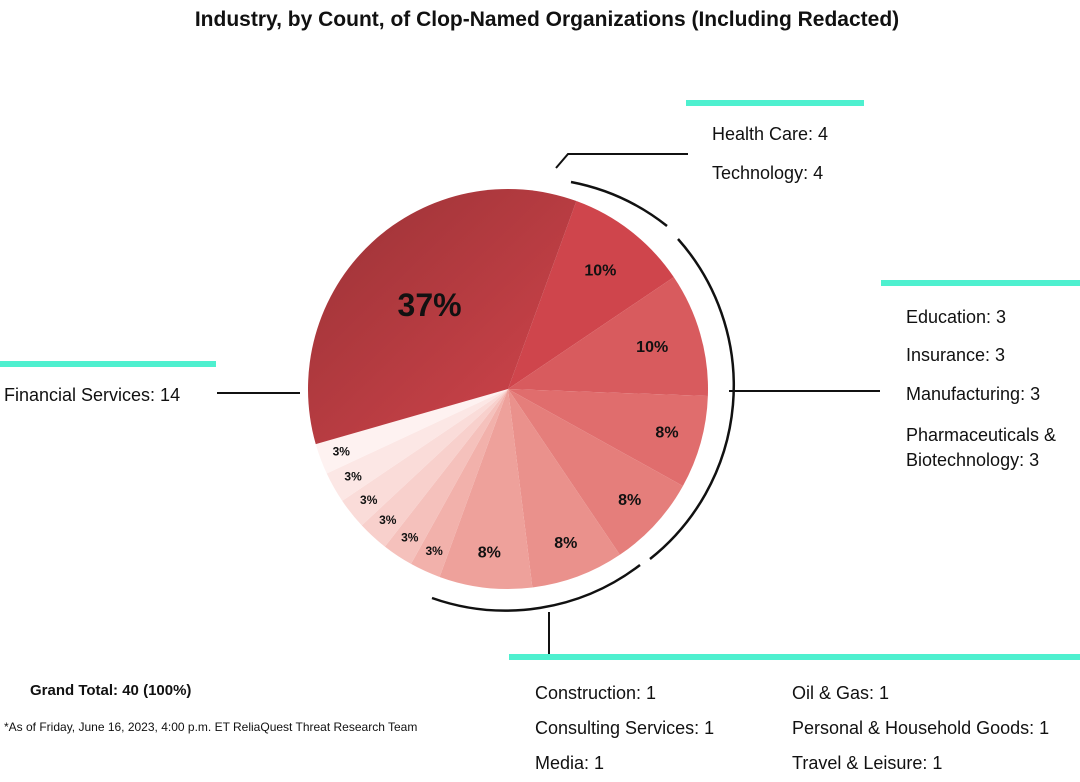 This screenshot has width=1080, height=782. I want to click on pie-slice-personal-and-household-goods, so click(417, 445).